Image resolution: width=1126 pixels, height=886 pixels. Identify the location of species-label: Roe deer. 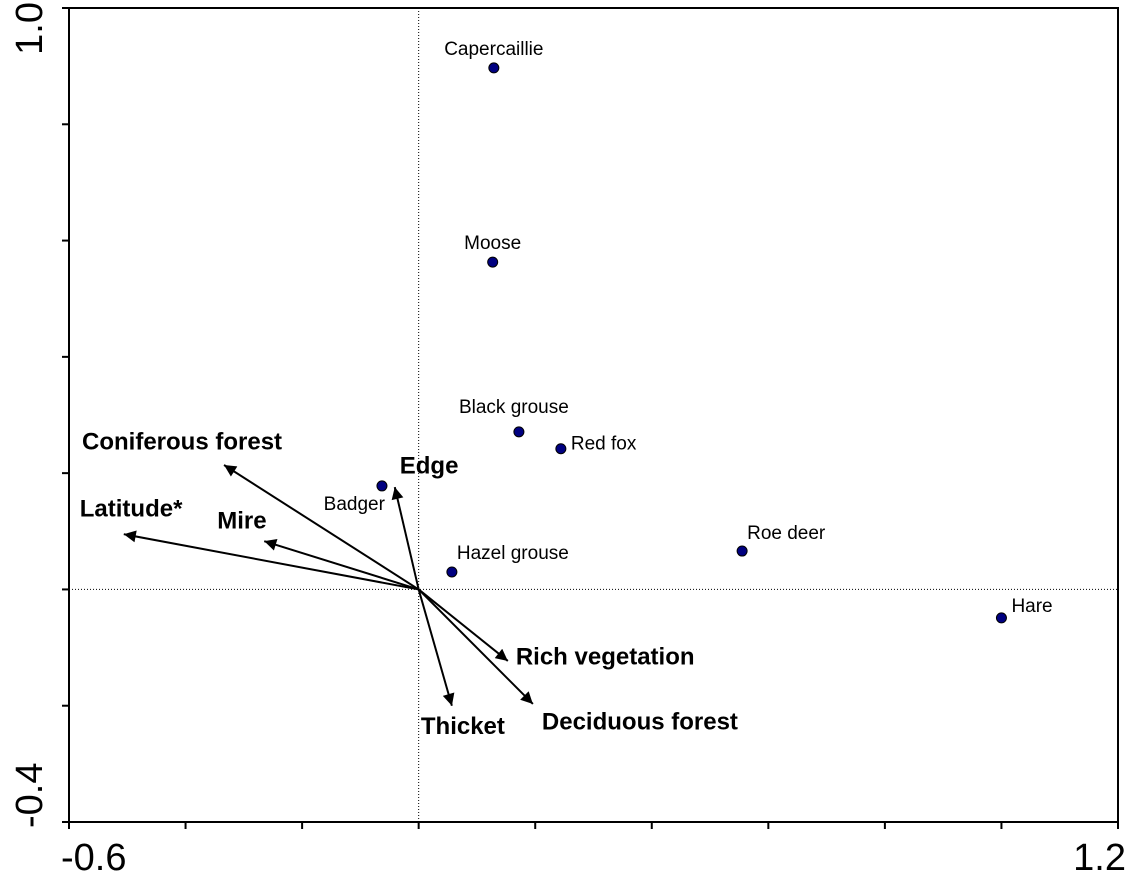
(786, 533).